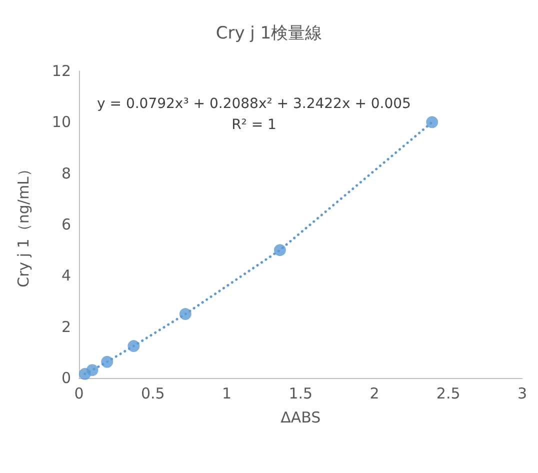 This screenshot has width=538, height=473. Describe the element at coordinates (448, 393) in the screenshot. I see `x-tick-label: 2.5` at that location.